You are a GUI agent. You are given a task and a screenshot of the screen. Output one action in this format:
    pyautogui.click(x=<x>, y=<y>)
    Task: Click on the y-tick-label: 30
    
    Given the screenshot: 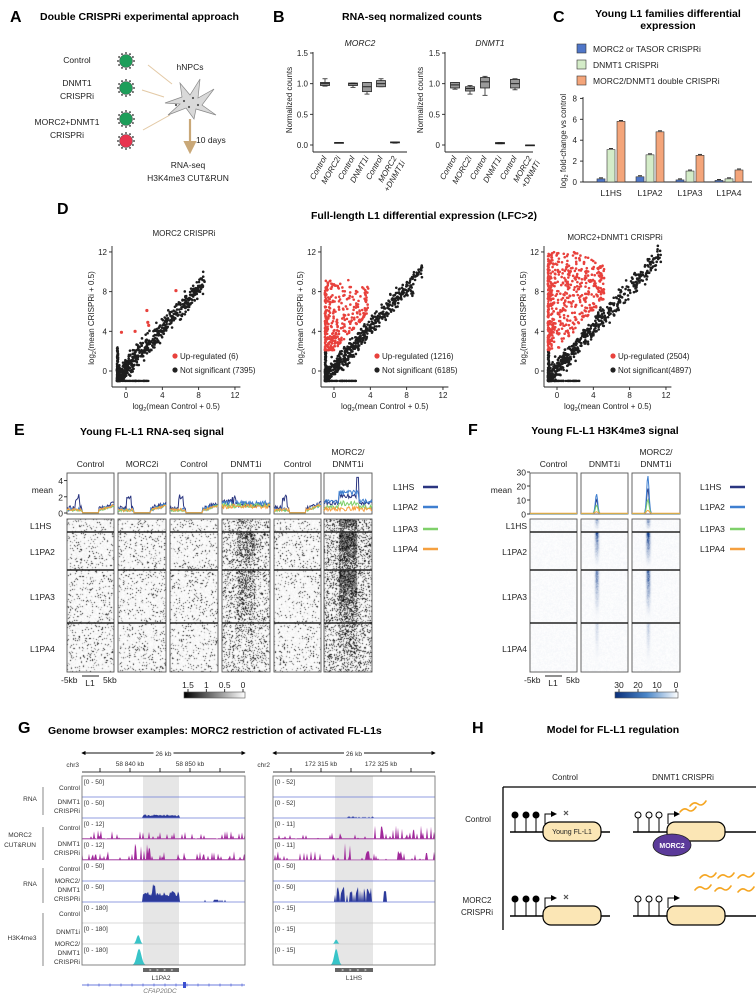 What is the action you would take?
    pyautogui.click(x=522, y=473)
    